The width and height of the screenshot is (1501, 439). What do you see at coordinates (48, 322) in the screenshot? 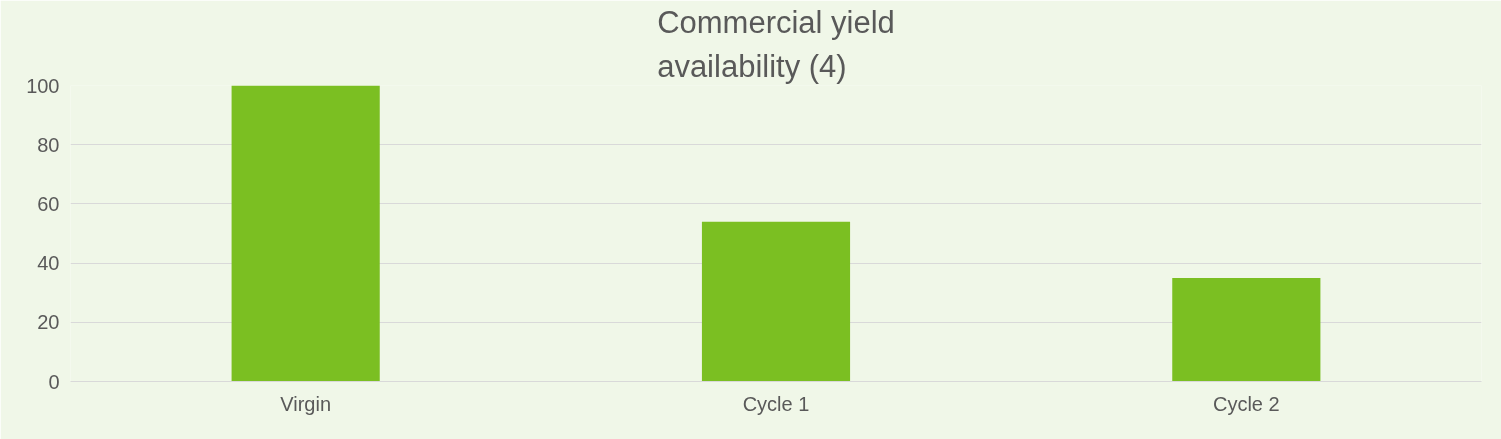
I see `y-tick-label: 20` at bounding box center [48, 322].